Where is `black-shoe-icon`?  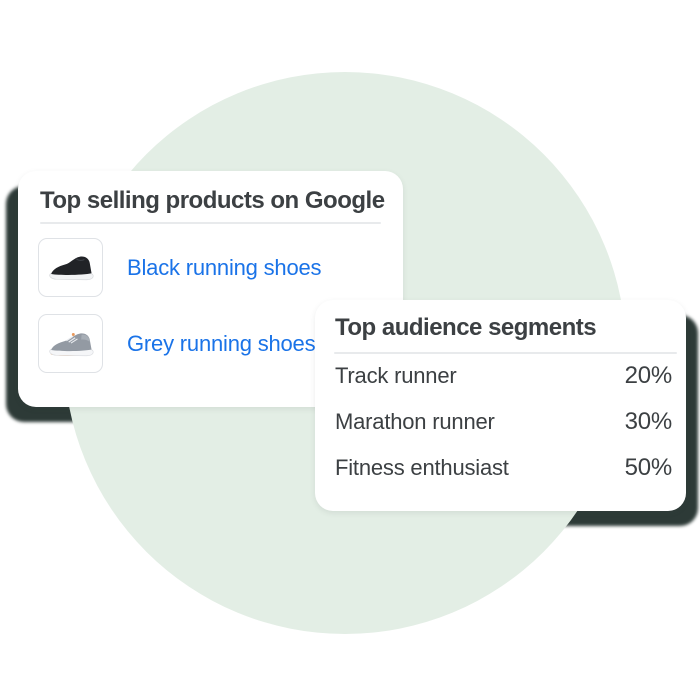
black-shoe-icon is located at coordinates (71, 267).